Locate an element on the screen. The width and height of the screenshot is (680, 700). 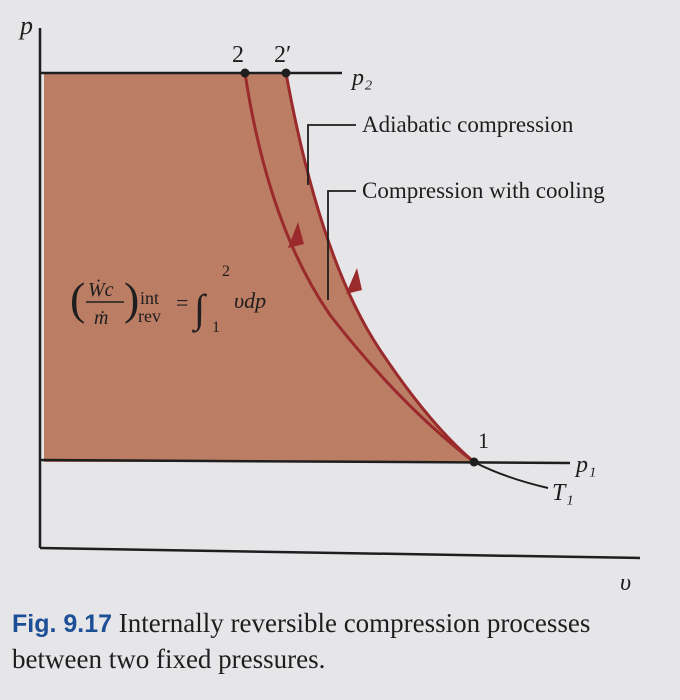
state-label-2: 2 is located at coordinates (238, 55).